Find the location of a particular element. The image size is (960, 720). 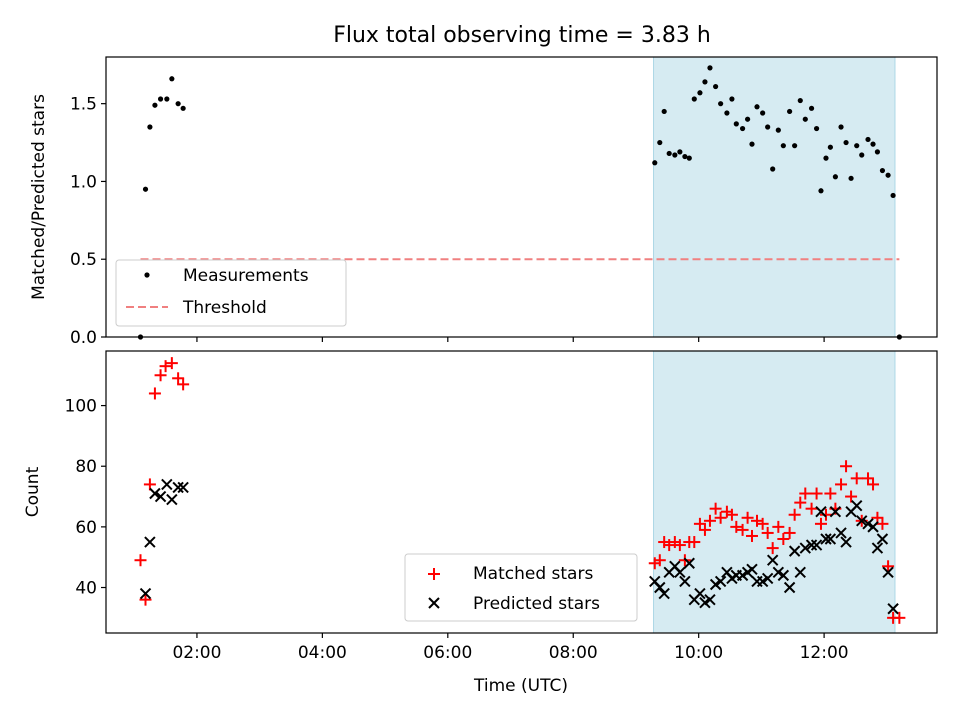

figure-title: Flux total observing time = 3.83 h is located at coordinates (522, 35).